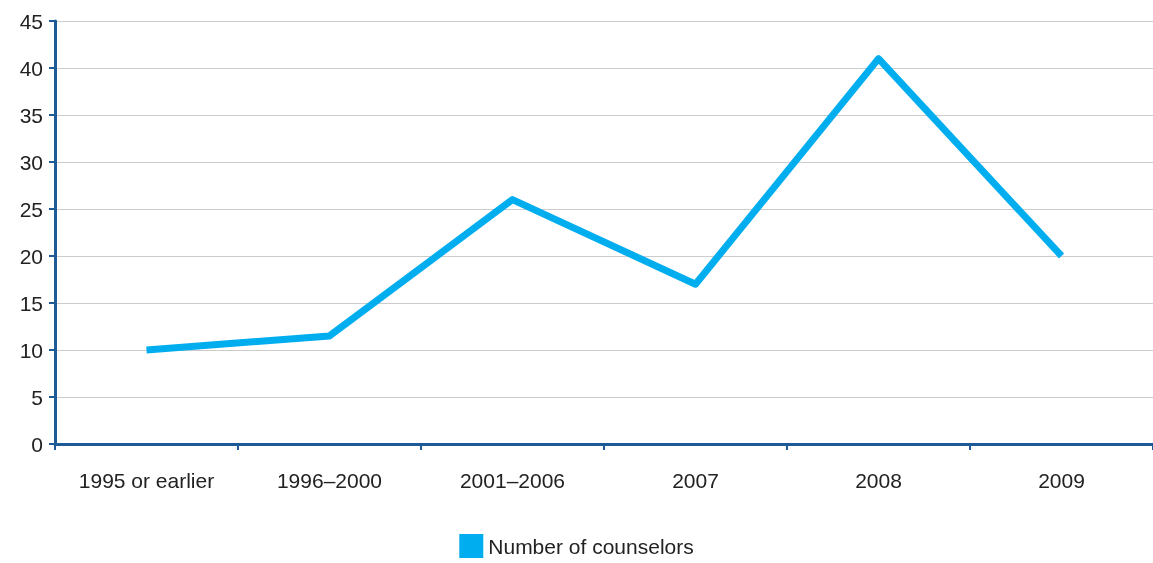  I want to click on y-tick-label: 5, so click(37, 397).